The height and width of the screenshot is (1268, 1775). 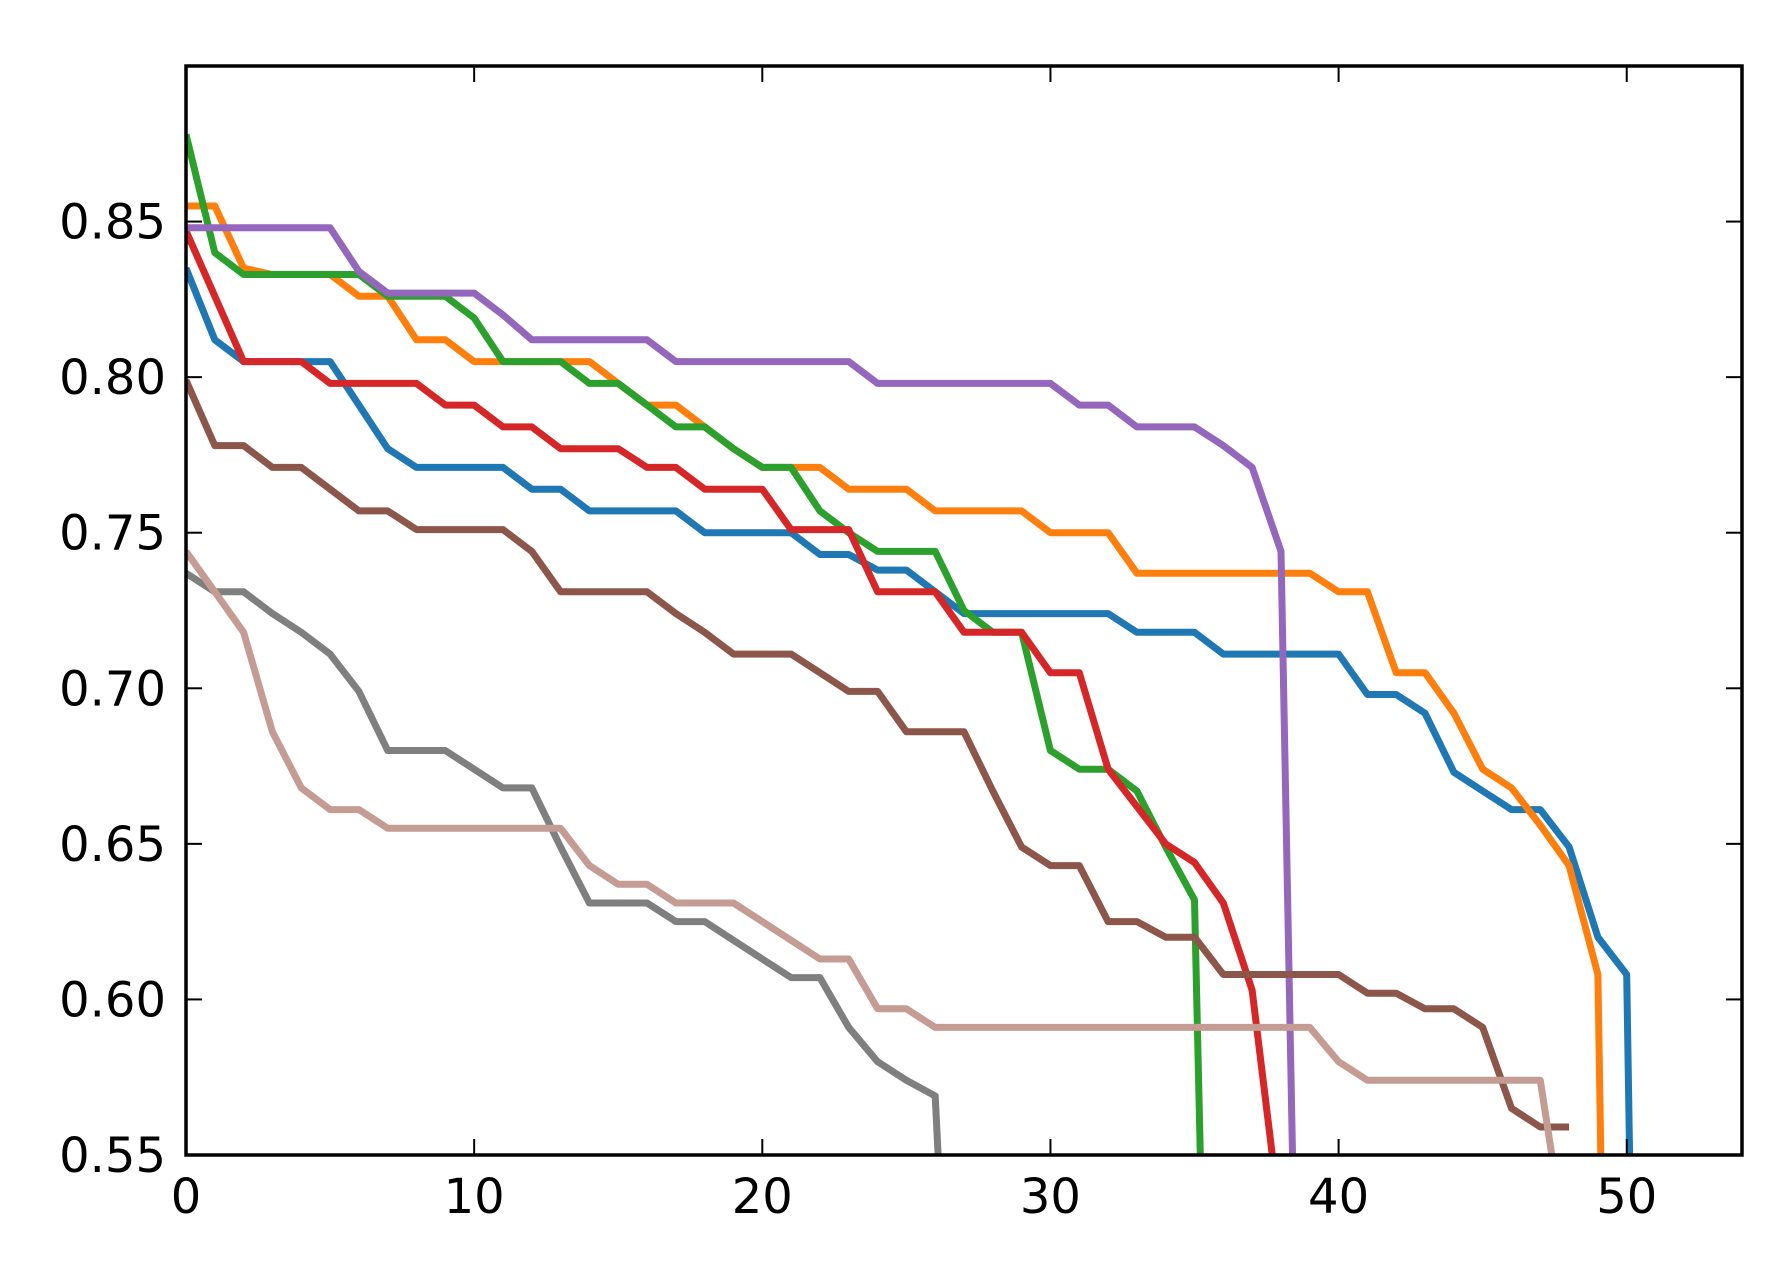 What do you see at coordinates (112, 1156) in the screenshot?
I see `y-tick-label: 0.55` at bounding box center [112, 1156].